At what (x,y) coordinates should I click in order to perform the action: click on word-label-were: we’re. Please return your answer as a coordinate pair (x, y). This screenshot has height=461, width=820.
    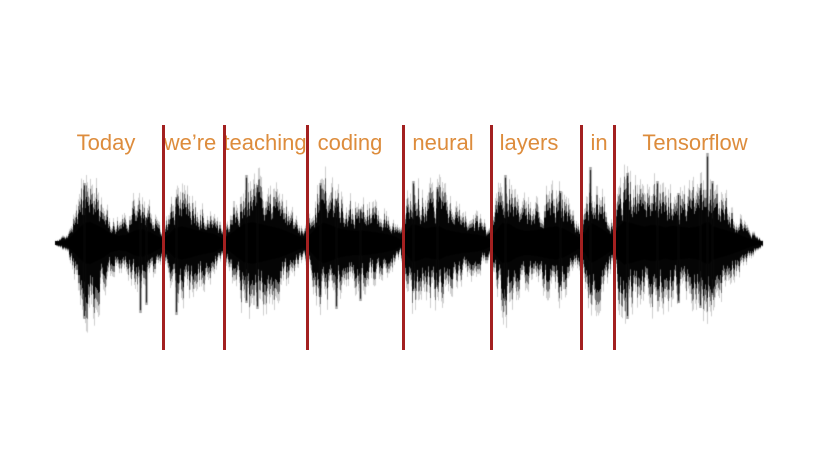
    Looking at the image, I should click on (190, 142).